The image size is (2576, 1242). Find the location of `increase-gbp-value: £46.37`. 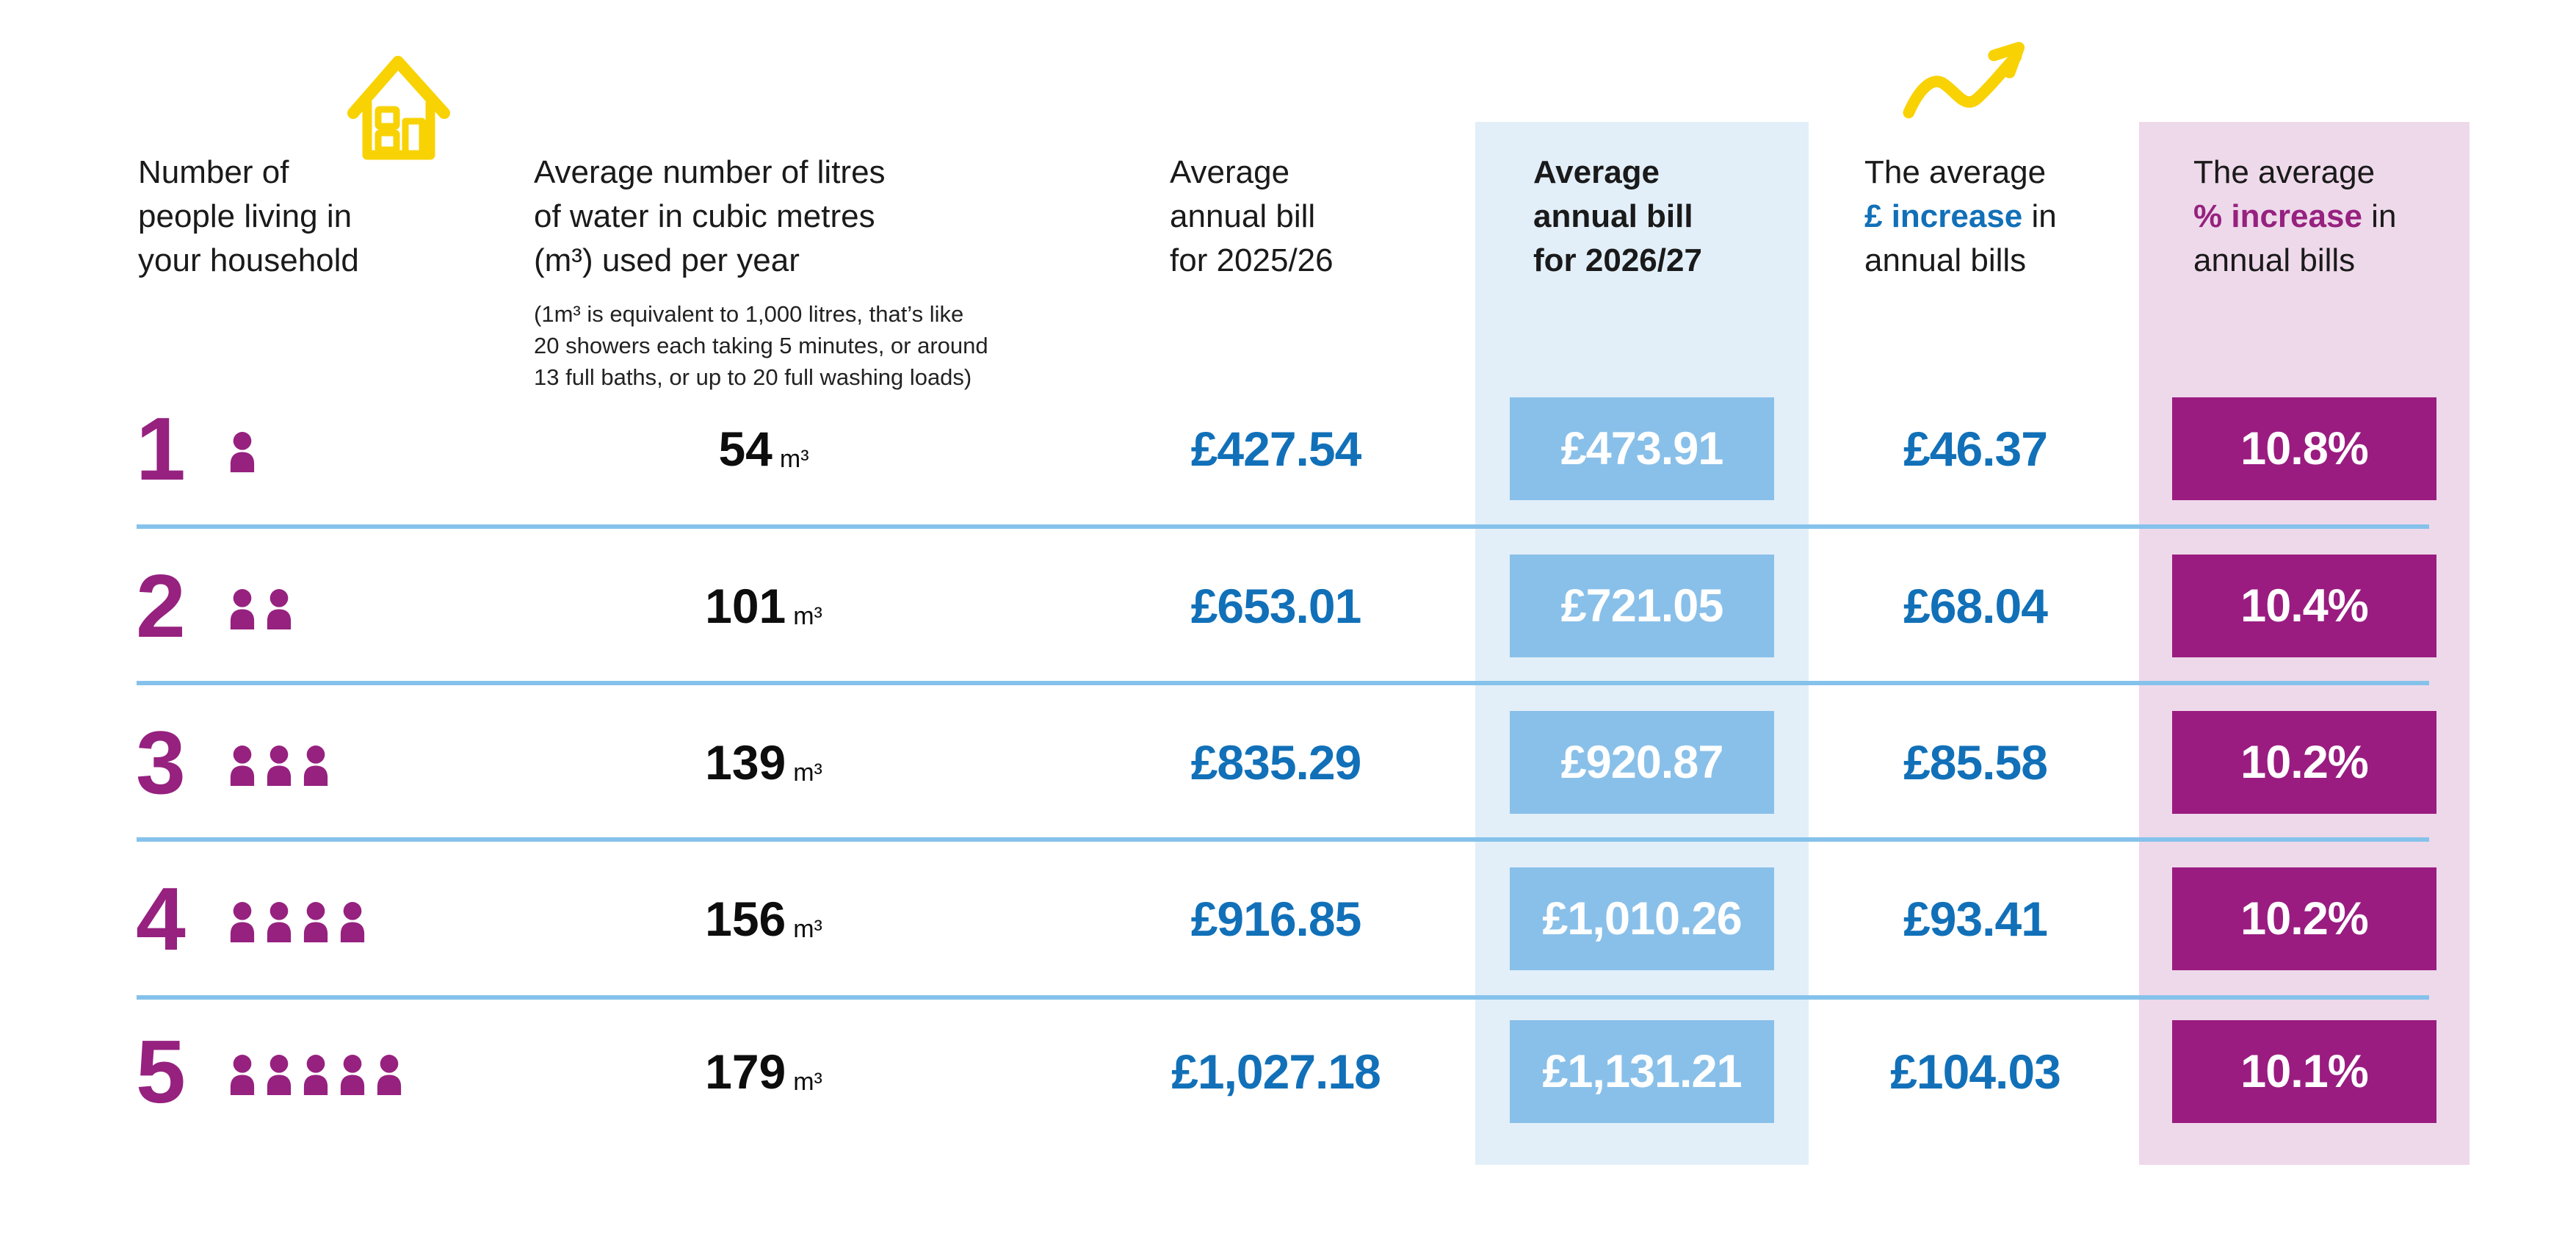

increase-gbp-value: £46.37 is located at coordinates (1975, 449).